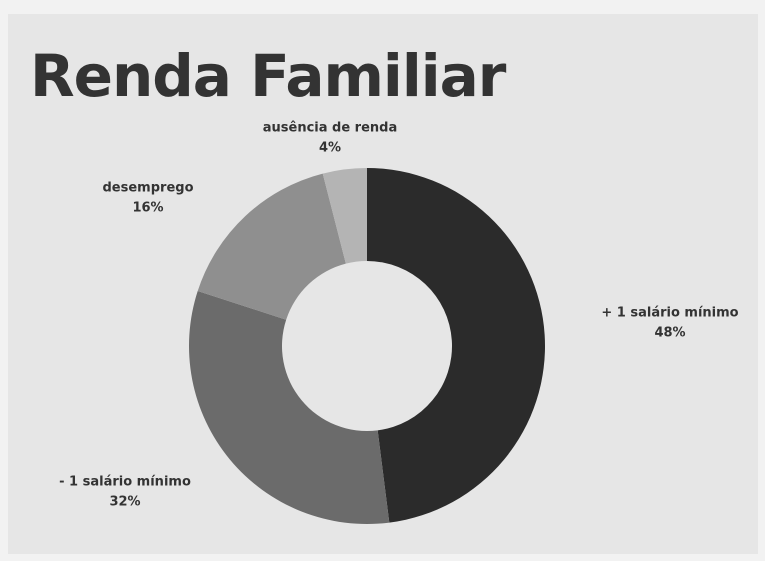 The height and width of the screenshot is (561, 765). Describe the element at coordinates (147, 208) in the screenshot. I see `value-label: 16%` at that location.